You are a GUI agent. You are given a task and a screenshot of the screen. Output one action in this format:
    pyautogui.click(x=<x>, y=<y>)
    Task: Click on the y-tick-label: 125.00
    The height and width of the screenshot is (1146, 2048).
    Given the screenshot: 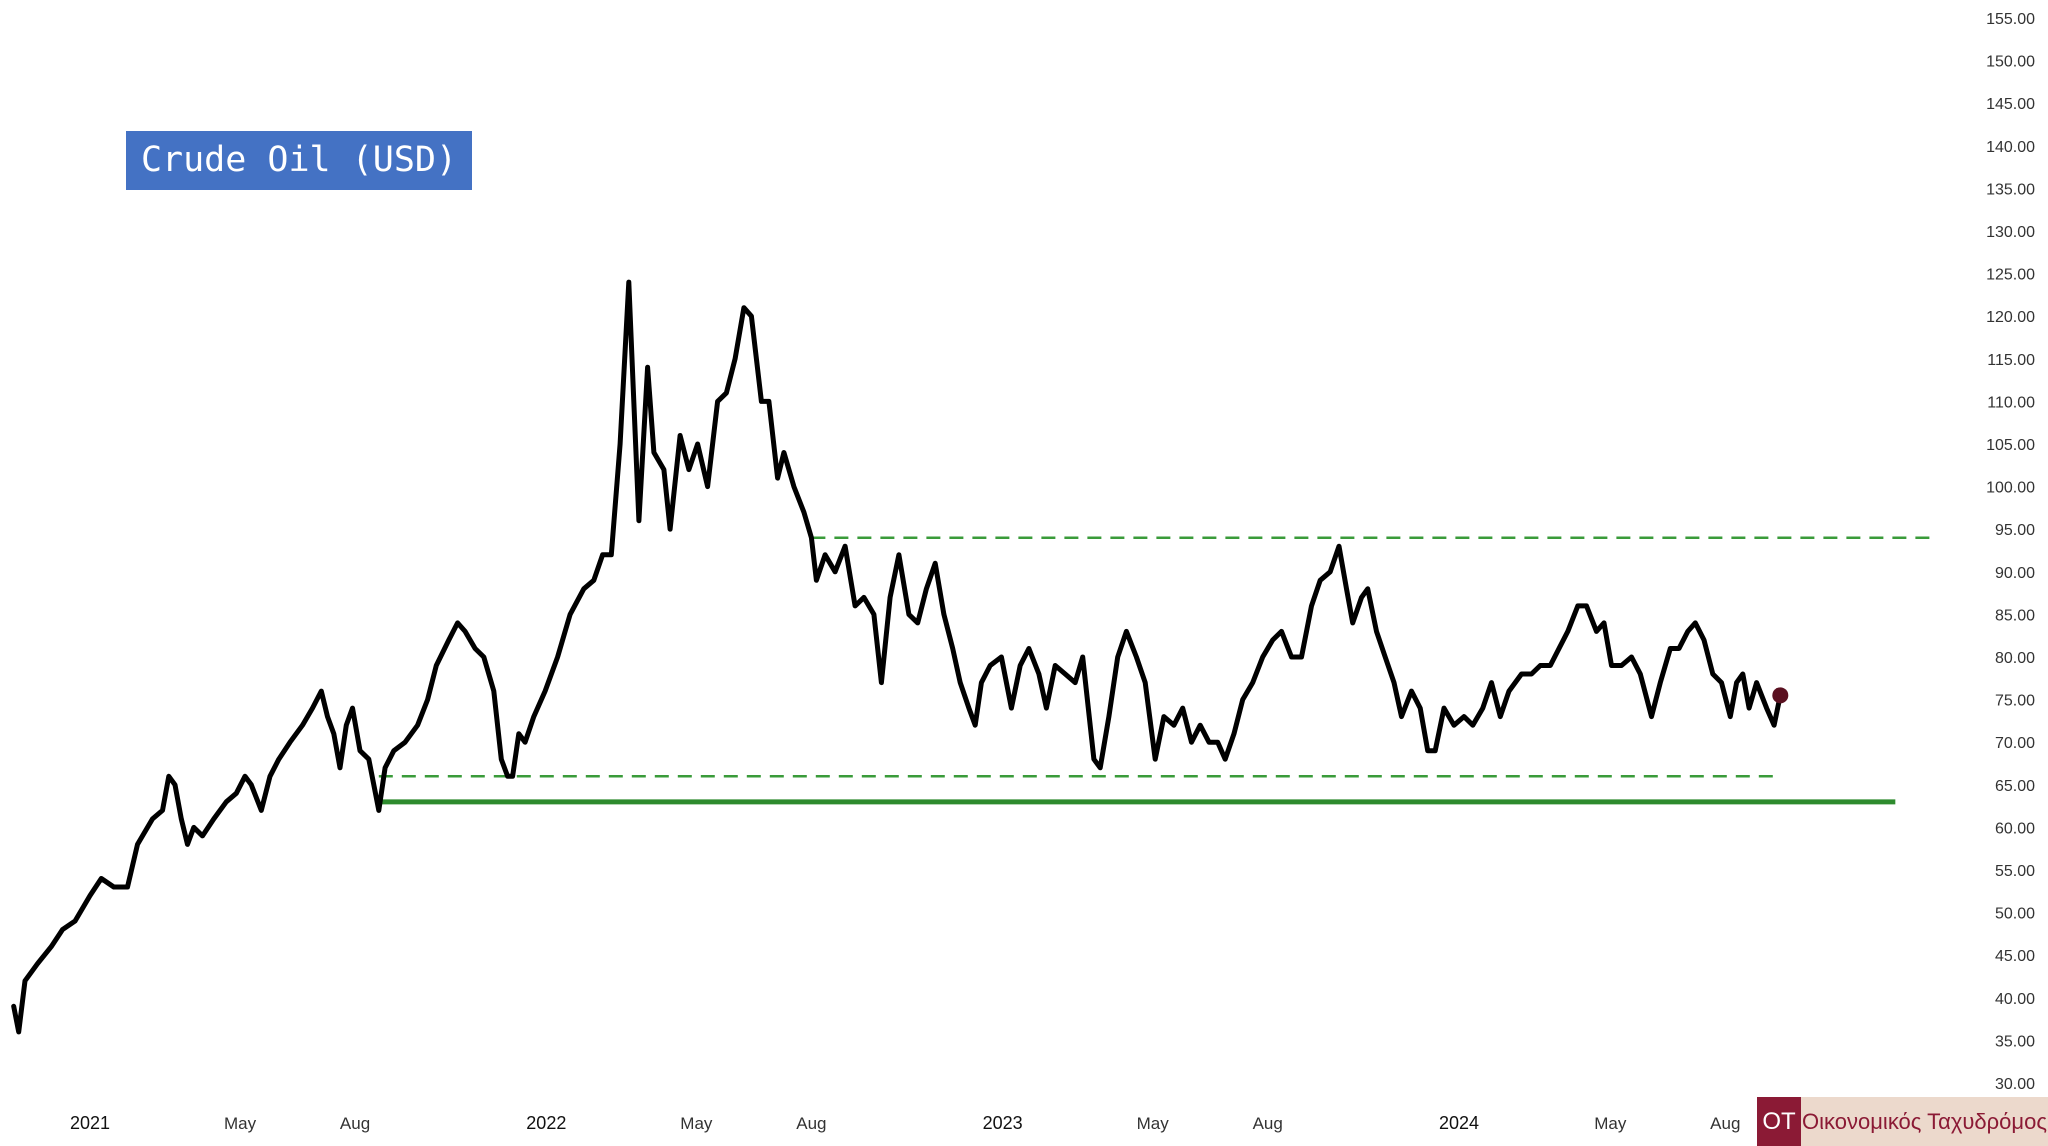 What is the action you would take?
    pyautogui.click(x=2010, y=275)
    